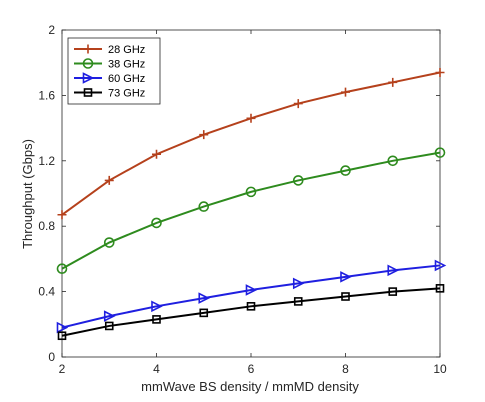 The width and height of the screenshot is (485, 402). Describe the element at coordinates (126, 94) in the screenshot. I see `legend-label: 73 GHz` at that location.